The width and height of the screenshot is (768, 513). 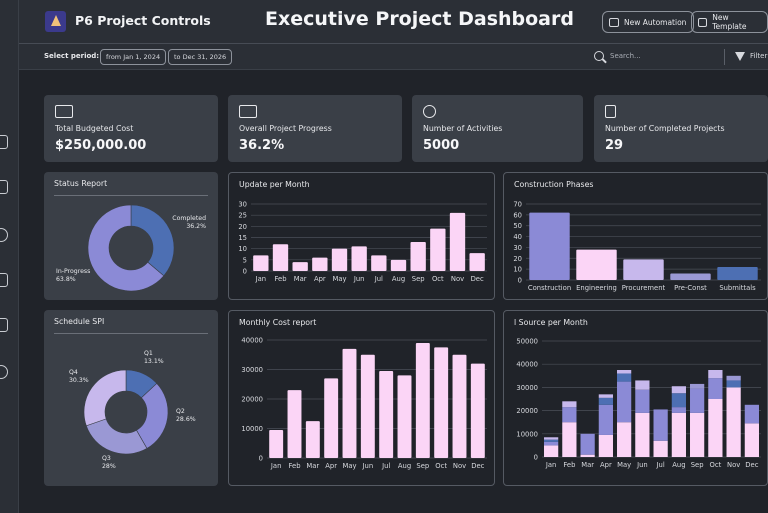 I want to click on home-icon, so click(x=4, y=142).